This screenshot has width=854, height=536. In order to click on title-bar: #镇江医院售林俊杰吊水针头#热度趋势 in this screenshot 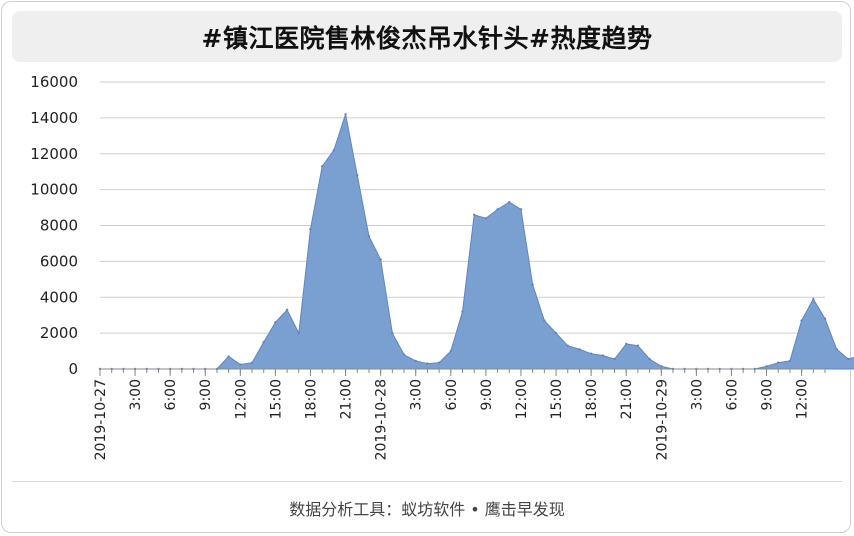, I will do `click(427, 36)`.